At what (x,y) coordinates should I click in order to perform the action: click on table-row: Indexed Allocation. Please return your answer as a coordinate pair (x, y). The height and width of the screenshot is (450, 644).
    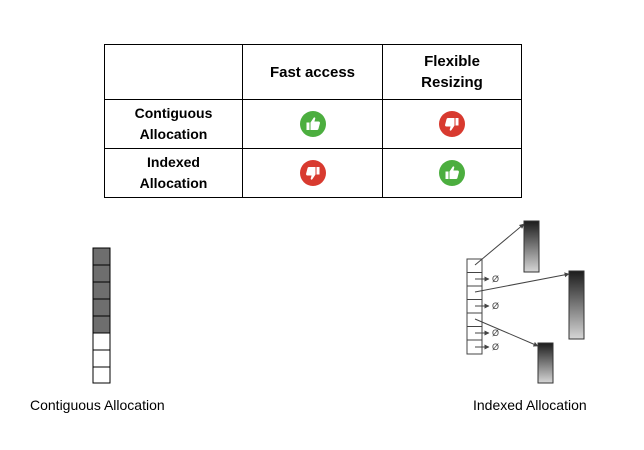
    Looking at the image, I should click on (313, 173).